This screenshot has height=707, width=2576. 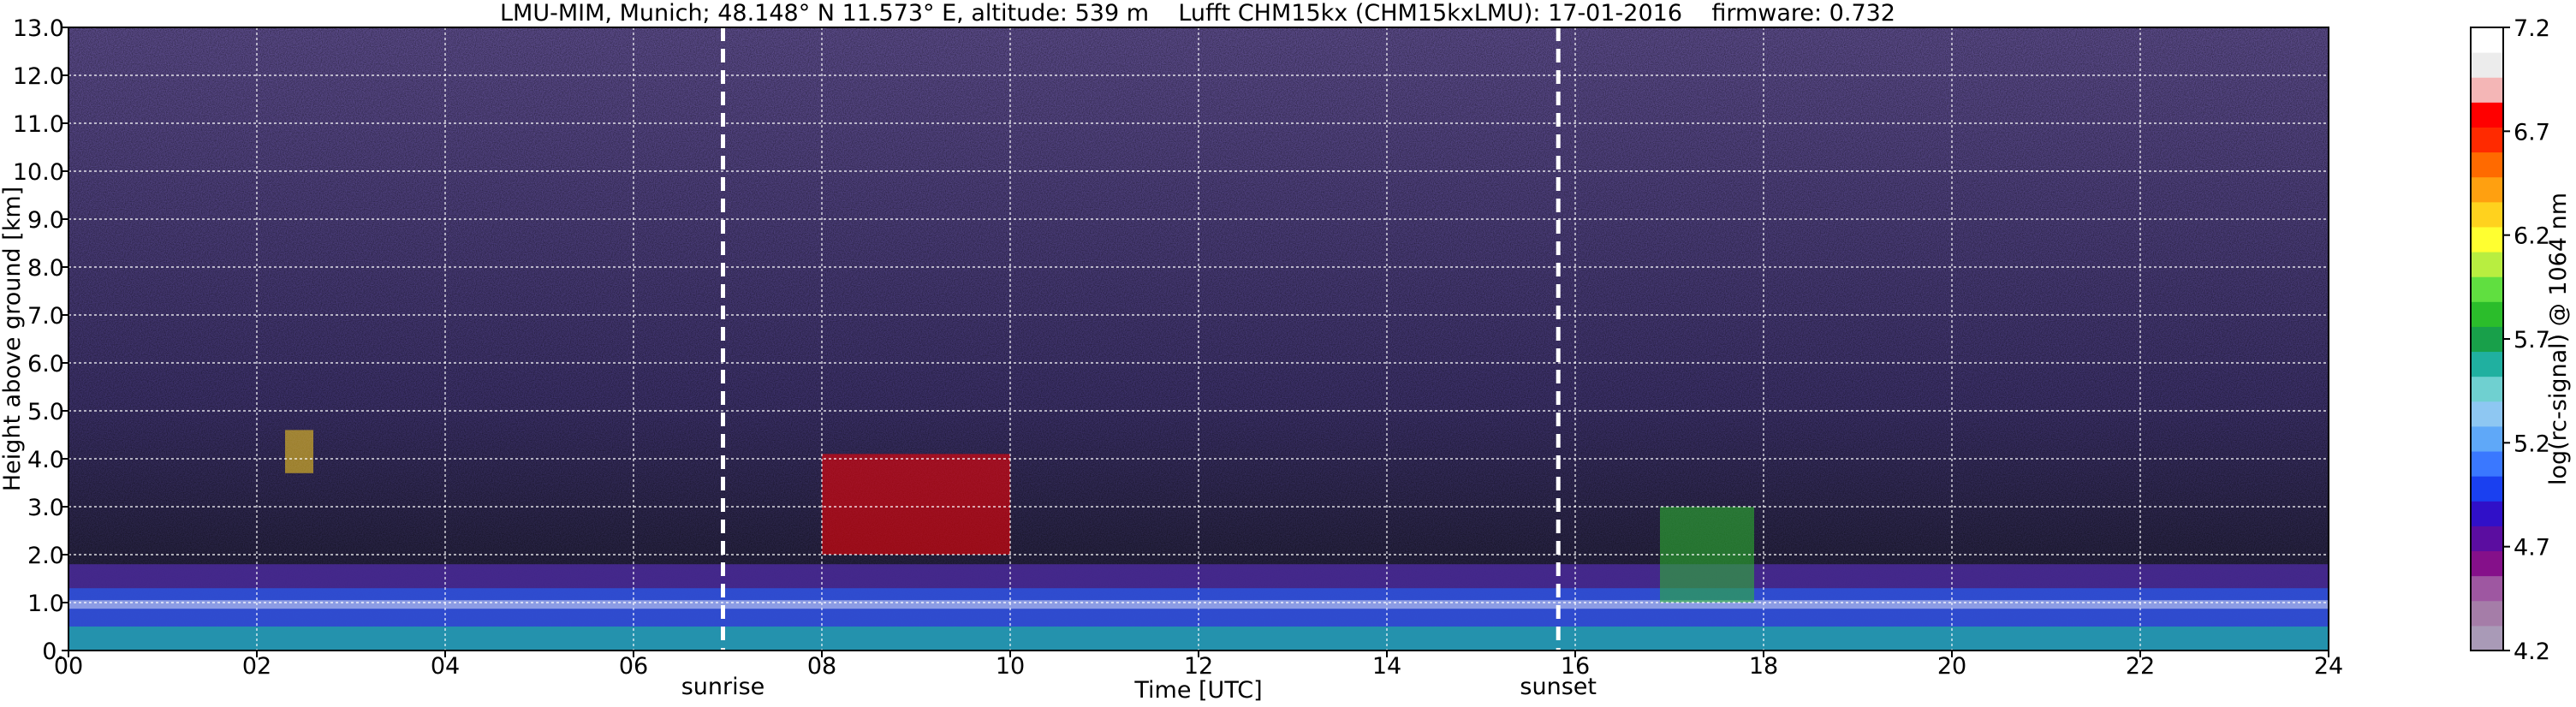 I want to click on x-tick-label: 16, so click(x=1575, y=666).